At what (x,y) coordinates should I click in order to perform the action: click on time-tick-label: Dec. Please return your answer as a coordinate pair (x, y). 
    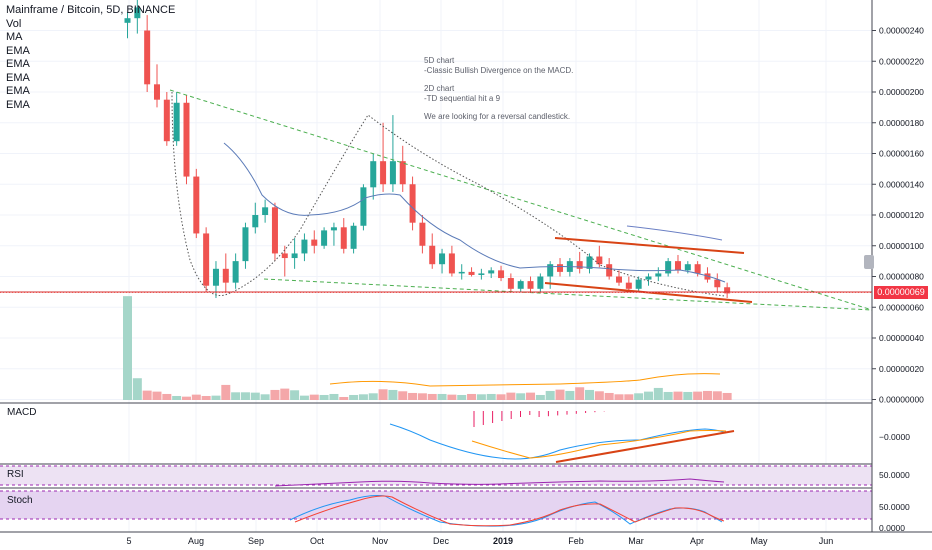
    Looking at the image, I should click on (441, 541).